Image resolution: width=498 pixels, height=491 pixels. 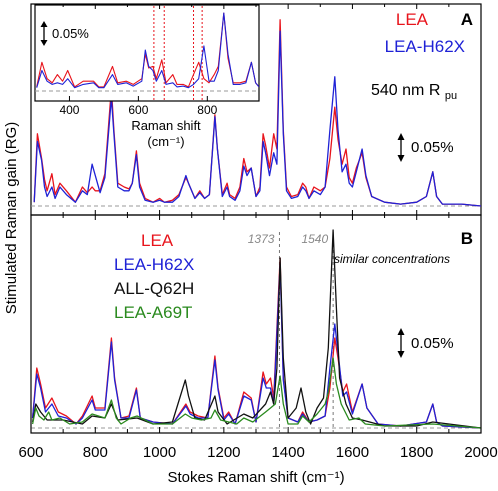 I want to click on inset-frame, so click(x=147, y=53).